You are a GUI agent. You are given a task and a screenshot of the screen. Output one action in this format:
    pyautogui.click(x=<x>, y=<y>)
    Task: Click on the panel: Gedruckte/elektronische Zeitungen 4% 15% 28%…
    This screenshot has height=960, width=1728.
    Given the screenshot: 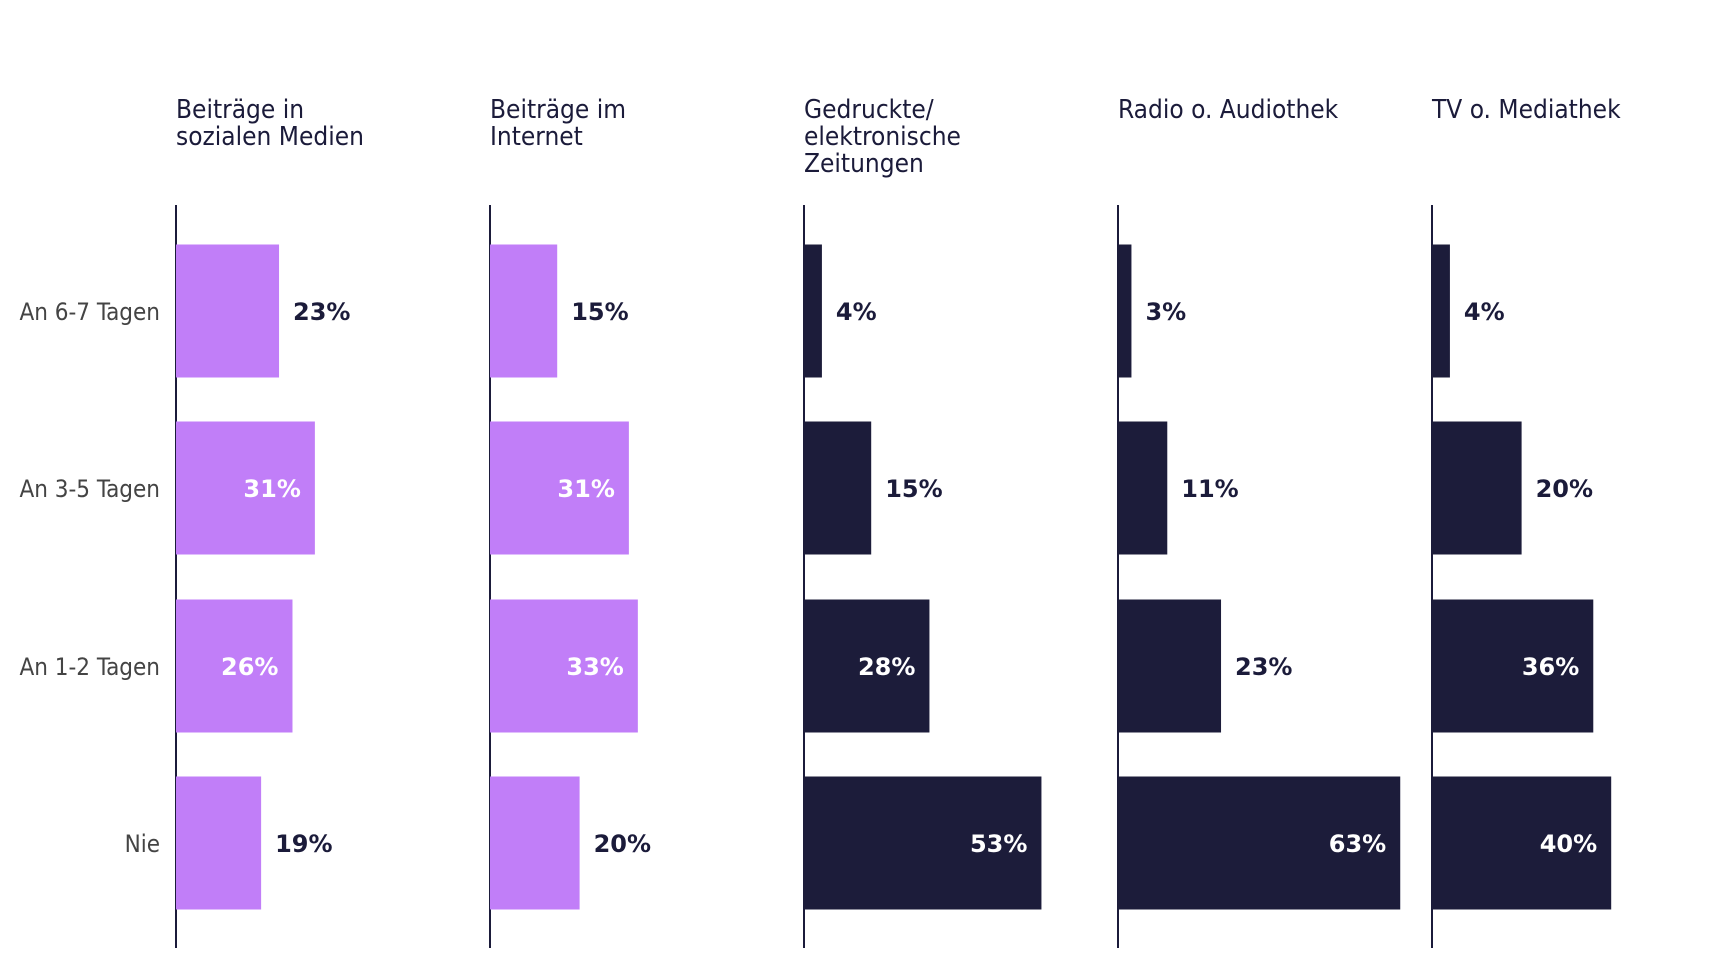 What is the action you would take?
    pyautogui.click(x=922, y=521)
    